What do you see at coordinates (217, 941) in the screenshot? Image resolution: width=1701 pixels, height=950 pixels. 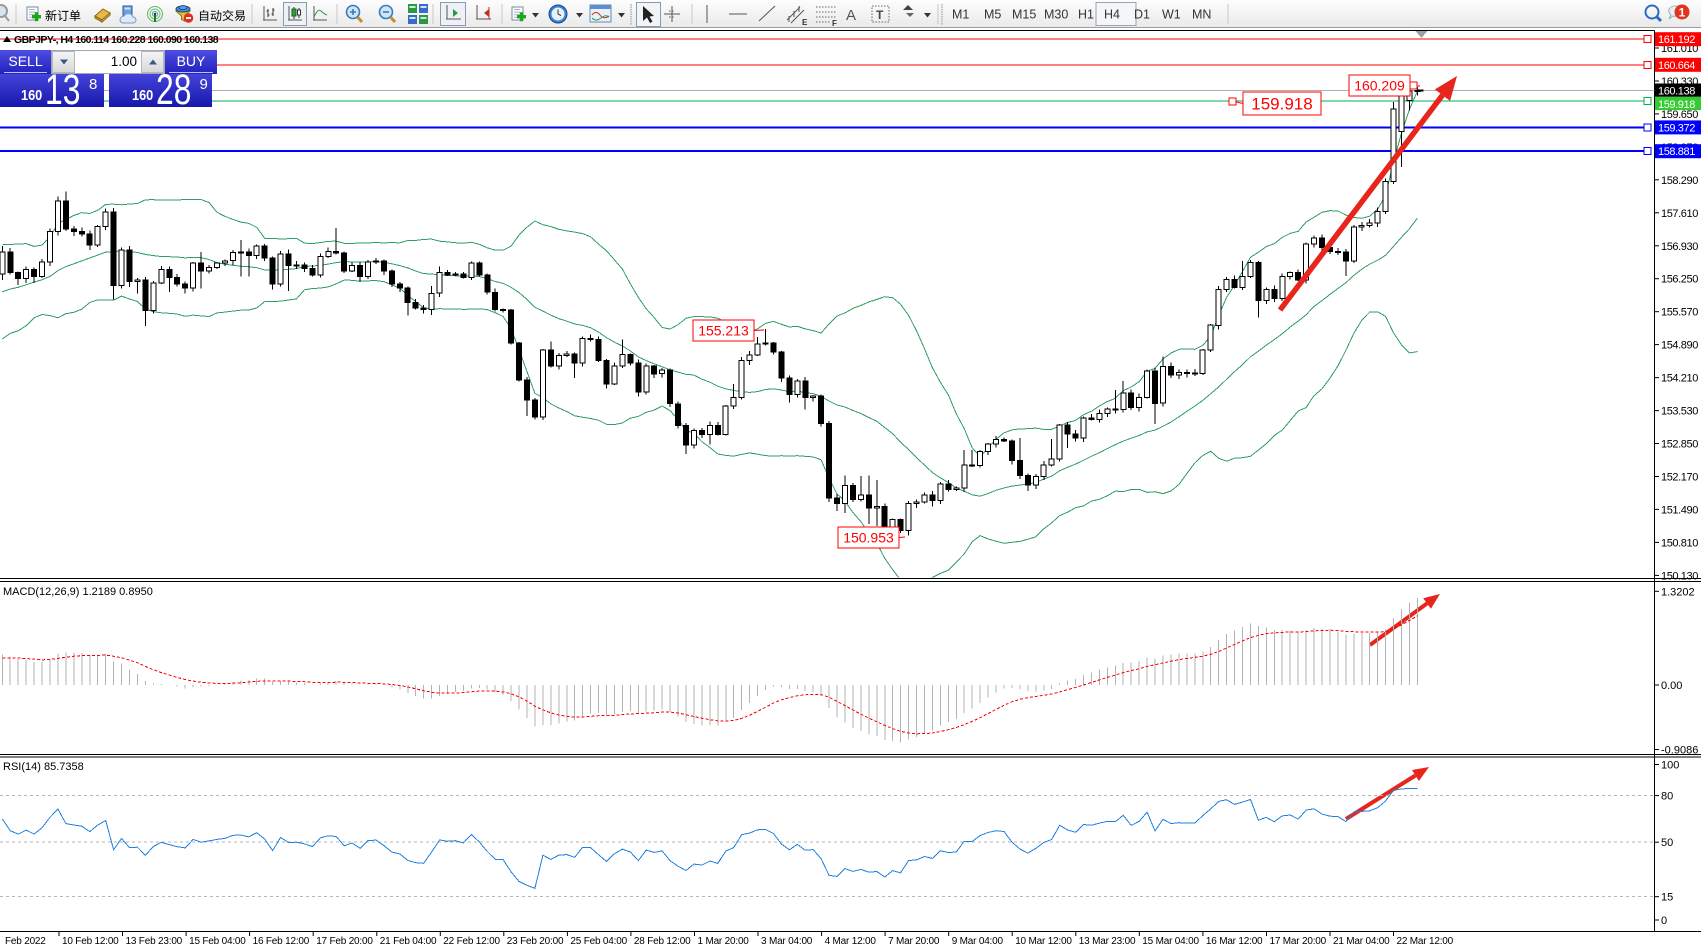 I see `svg-text: 15 Feb 04:00` at bounding box center [217, 941].